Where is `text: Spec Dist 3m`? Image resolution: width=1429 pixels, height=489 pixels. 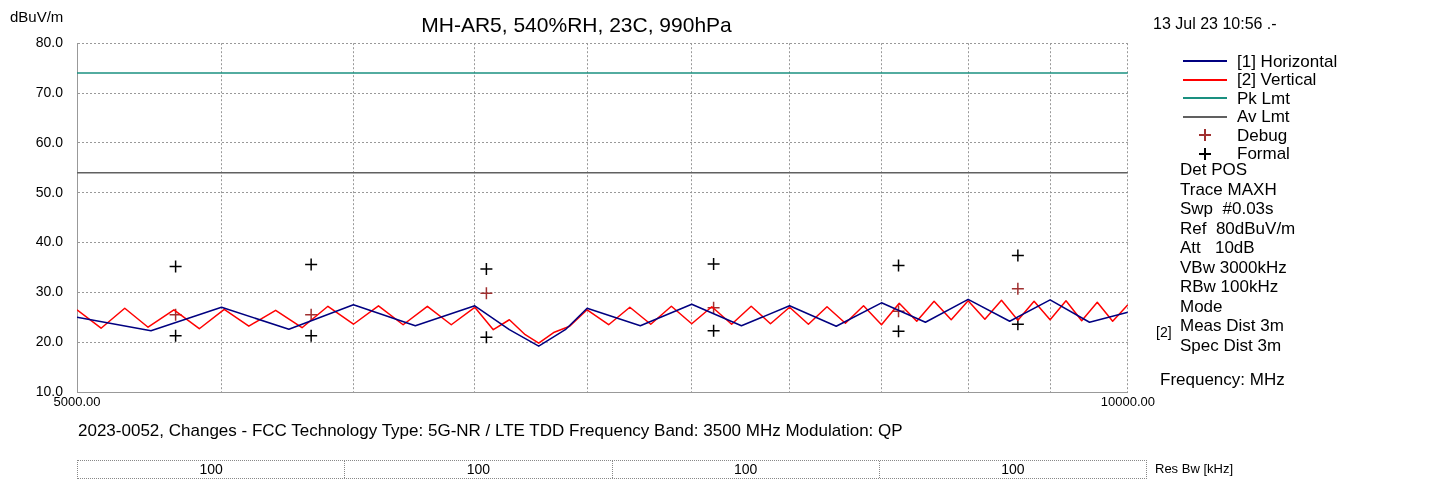
text: Spec Dist 3m is located at coordinates (1231, 345).